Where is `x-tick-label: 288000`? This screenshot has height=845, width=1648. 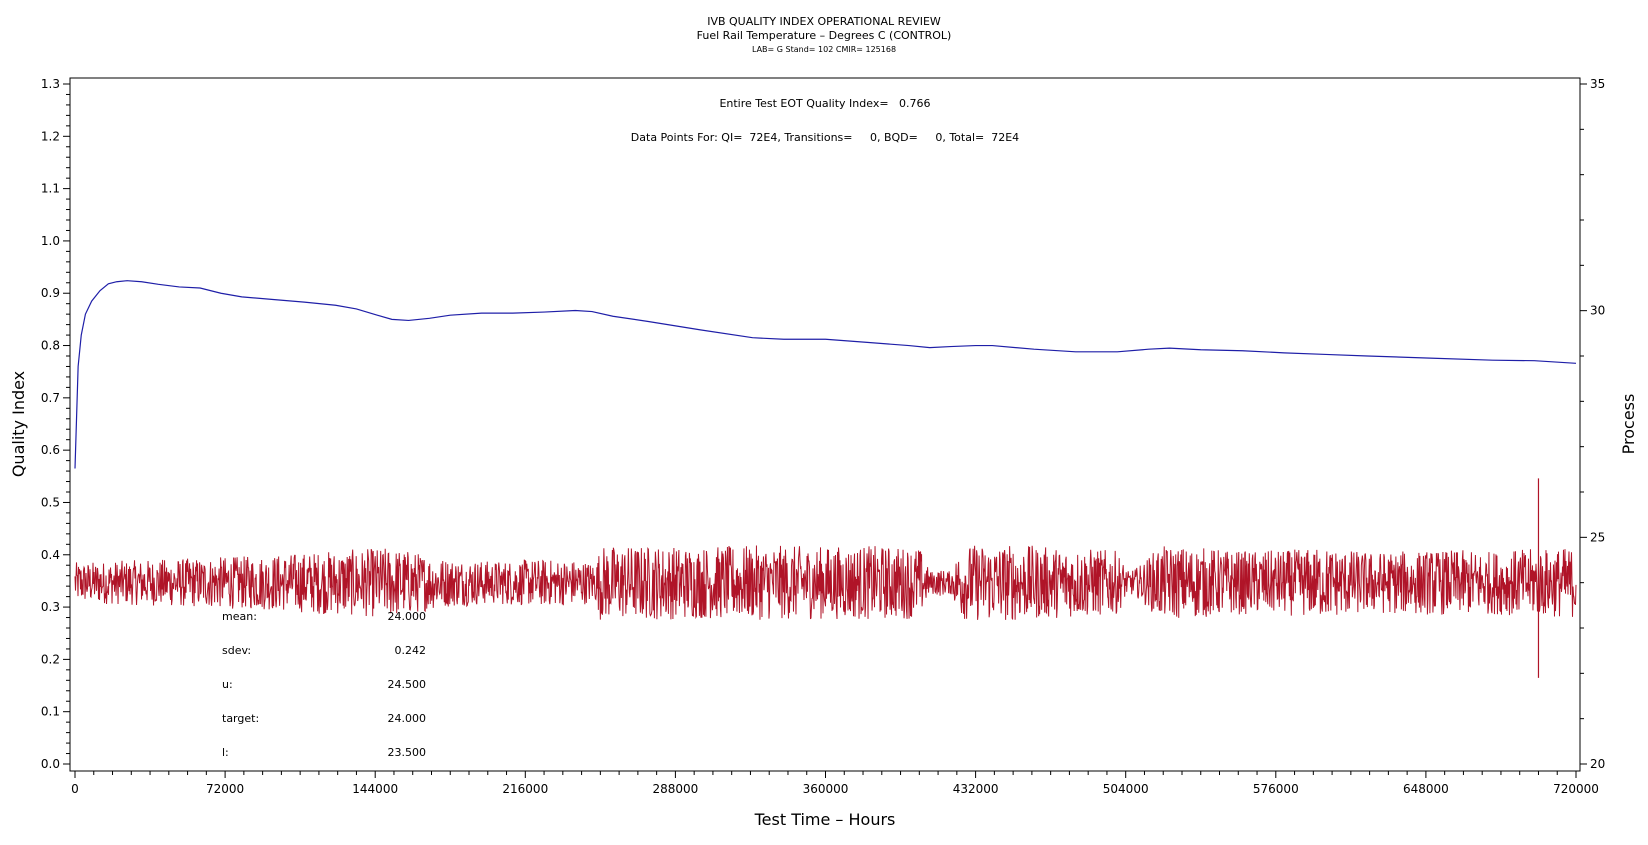 x-tick-label: 288000 is located at coordinates (675, 789).